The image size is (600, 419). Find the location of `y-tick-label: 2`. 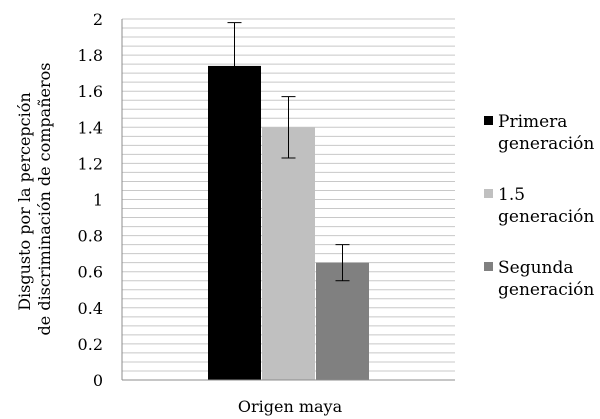

y-tick-label: 2 is located at coordinates (98, 19).